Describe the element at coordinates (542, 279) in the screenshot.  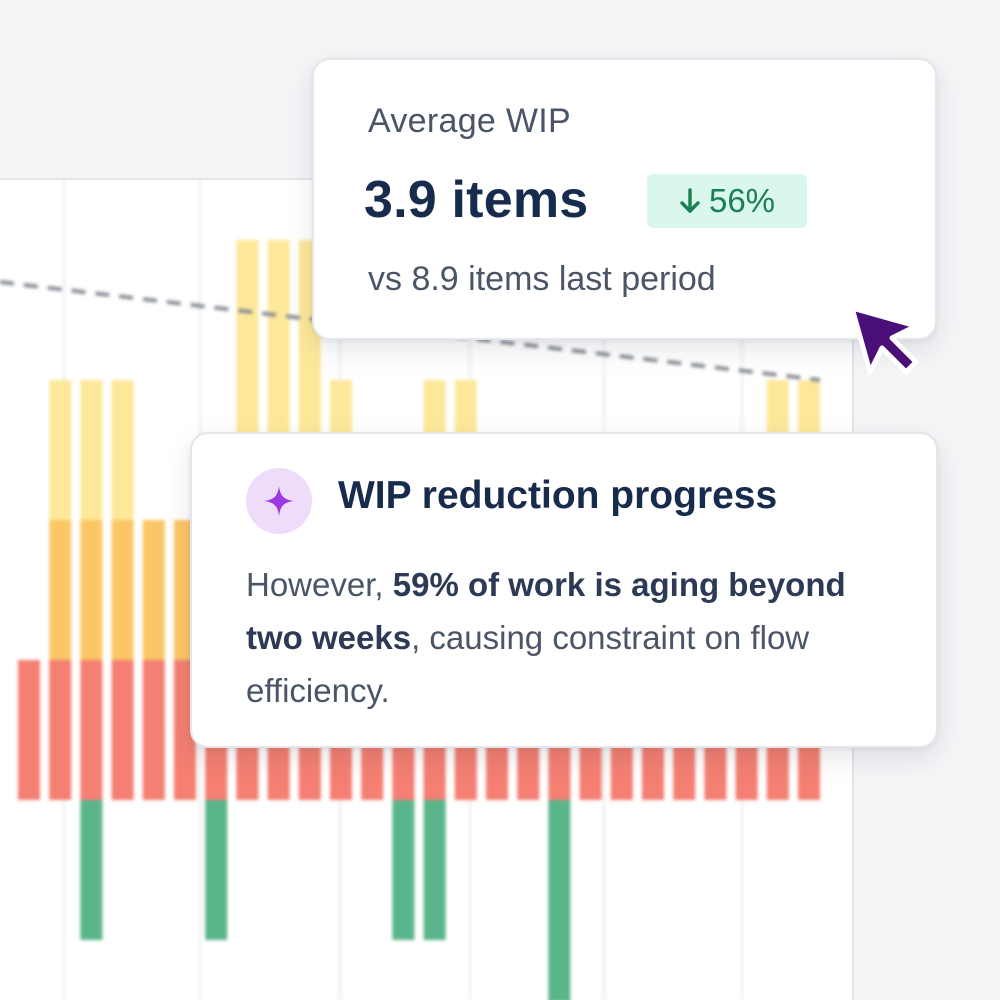
I see `wip-comparison-text: vs 8.9 items last period` at that location.